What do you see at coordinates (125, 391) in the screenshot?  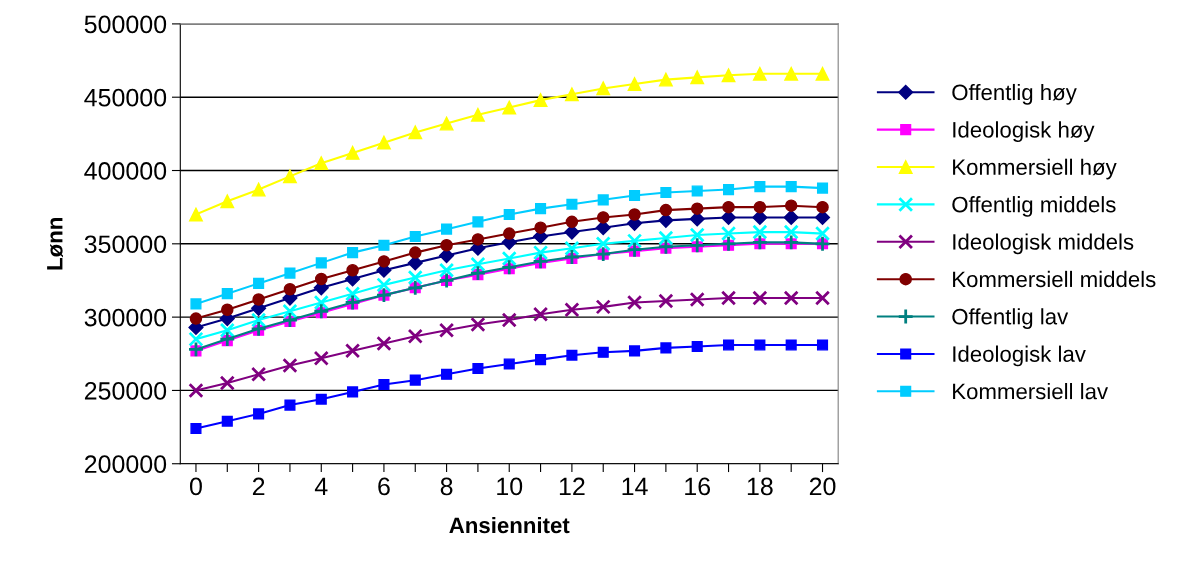 I see `y-tick-label: 250000` at bounding box center [125, 391].